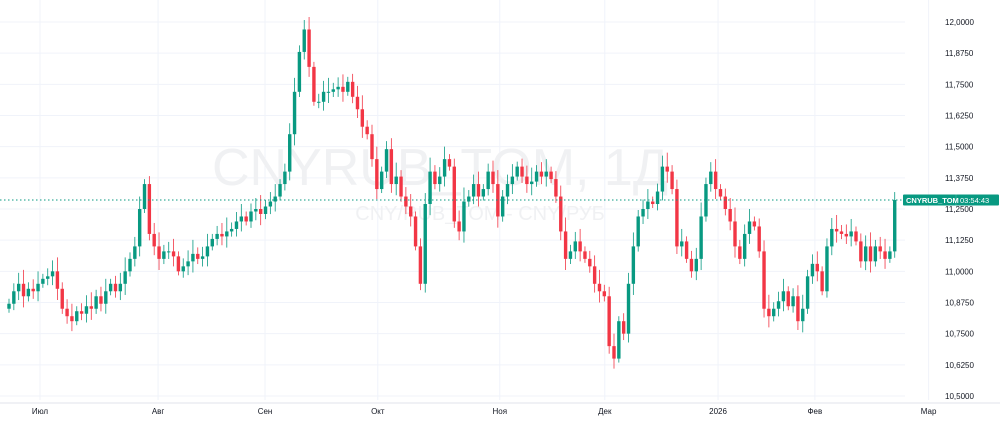 This screenshot has height=422, width=1000. I want to click on price-tick-label: 11,1250, so click(959, 240).